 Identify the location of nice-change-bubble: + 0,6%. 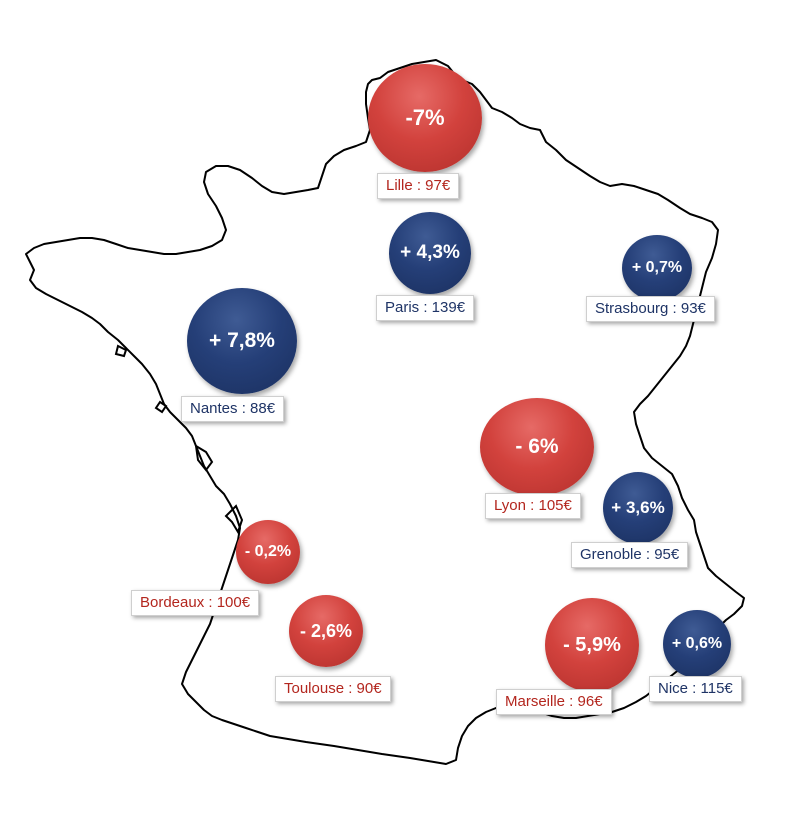
(697, 644).